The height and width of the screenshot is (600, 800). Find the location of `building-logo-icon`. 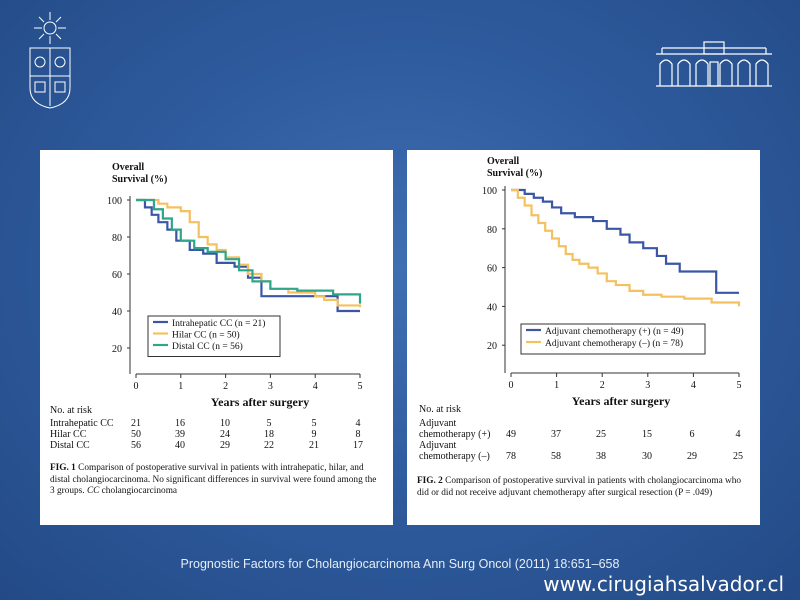

building-logo-icon is located at coordinates (714, 64).